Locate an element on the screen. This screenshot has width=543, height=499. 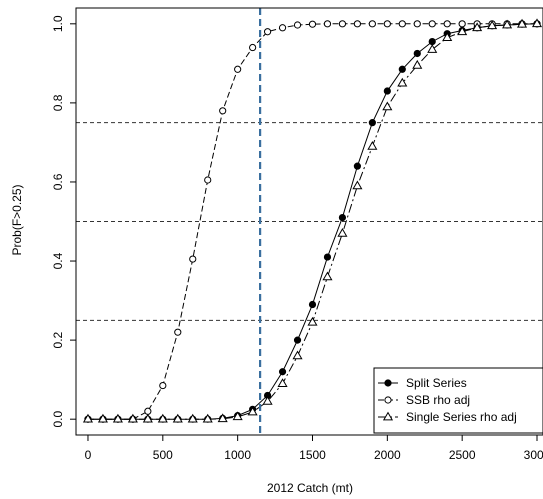
y-tick-label: 0.0 is located at coordinates (58, 419).